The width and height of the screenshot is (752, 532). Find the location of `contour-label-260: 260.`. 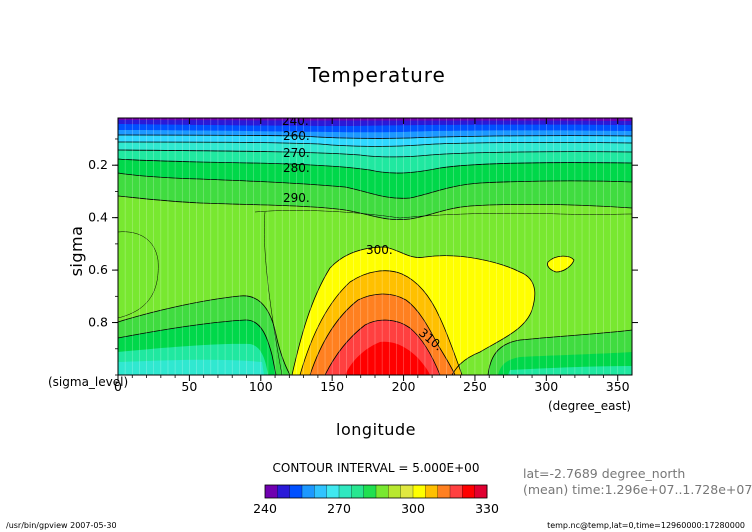

contour-label-260: 260. is located at coordinates (296, 136).